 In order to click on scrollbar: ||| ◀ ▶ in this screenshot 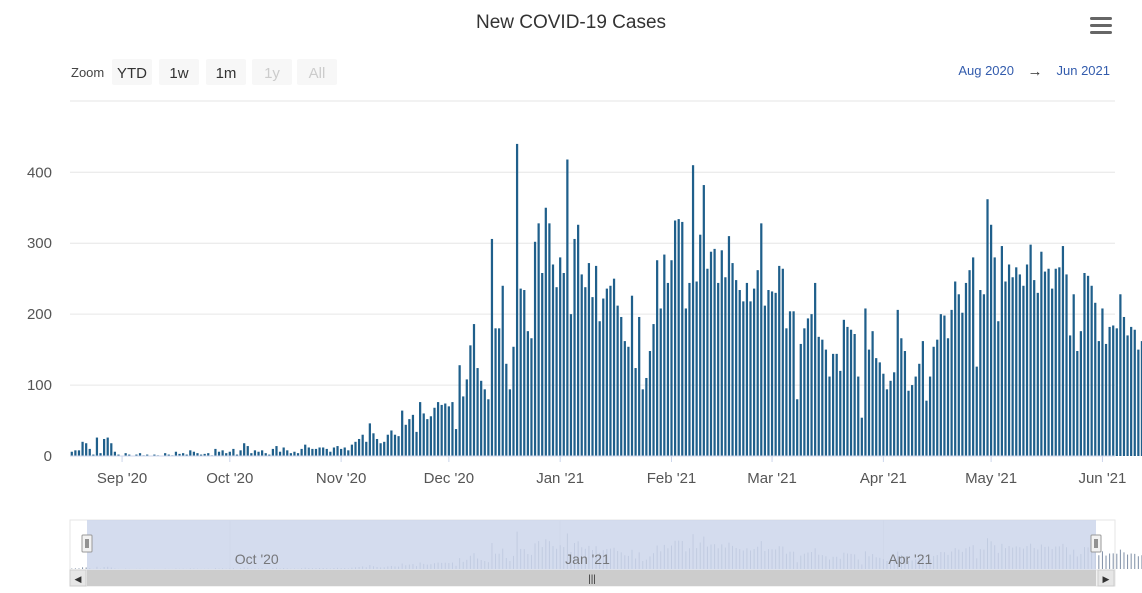, I will do `click(592, 578)`.